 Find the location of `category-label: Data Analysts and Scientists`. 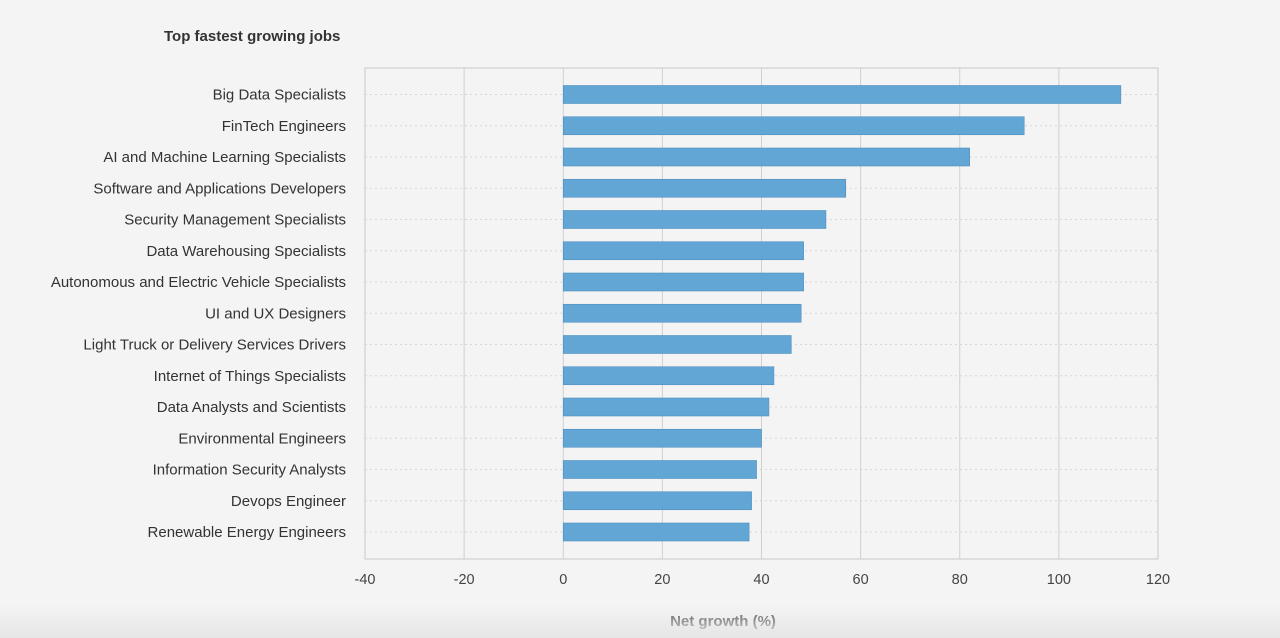

category-label: Data Analysts and Scientists is located at coordinates (251, 407).